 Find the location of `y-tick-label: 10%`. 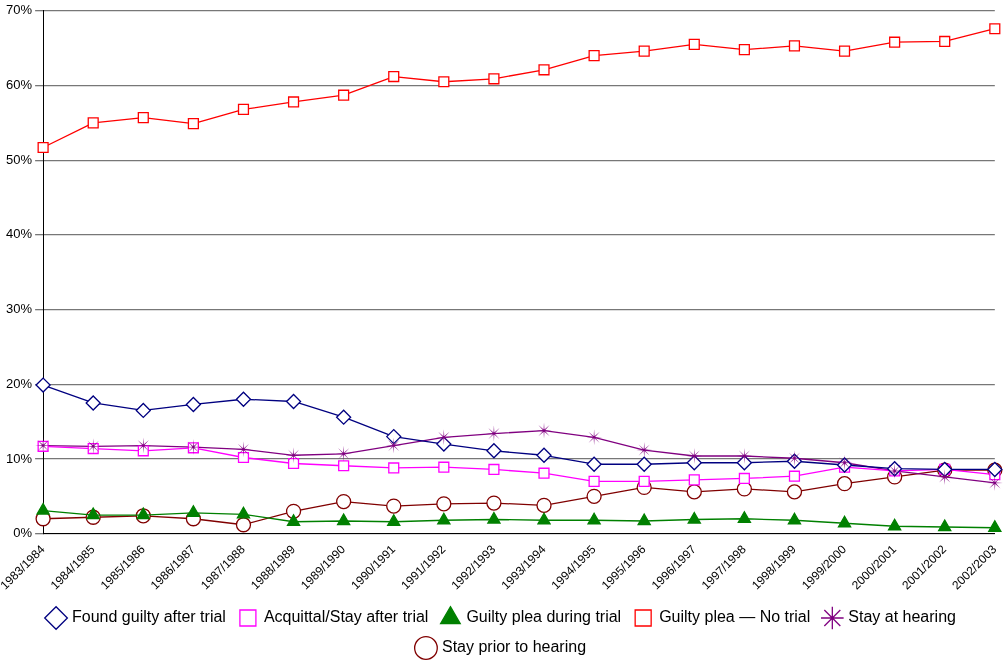

y-tick-label: 10% is located at coordinates (19, 458).